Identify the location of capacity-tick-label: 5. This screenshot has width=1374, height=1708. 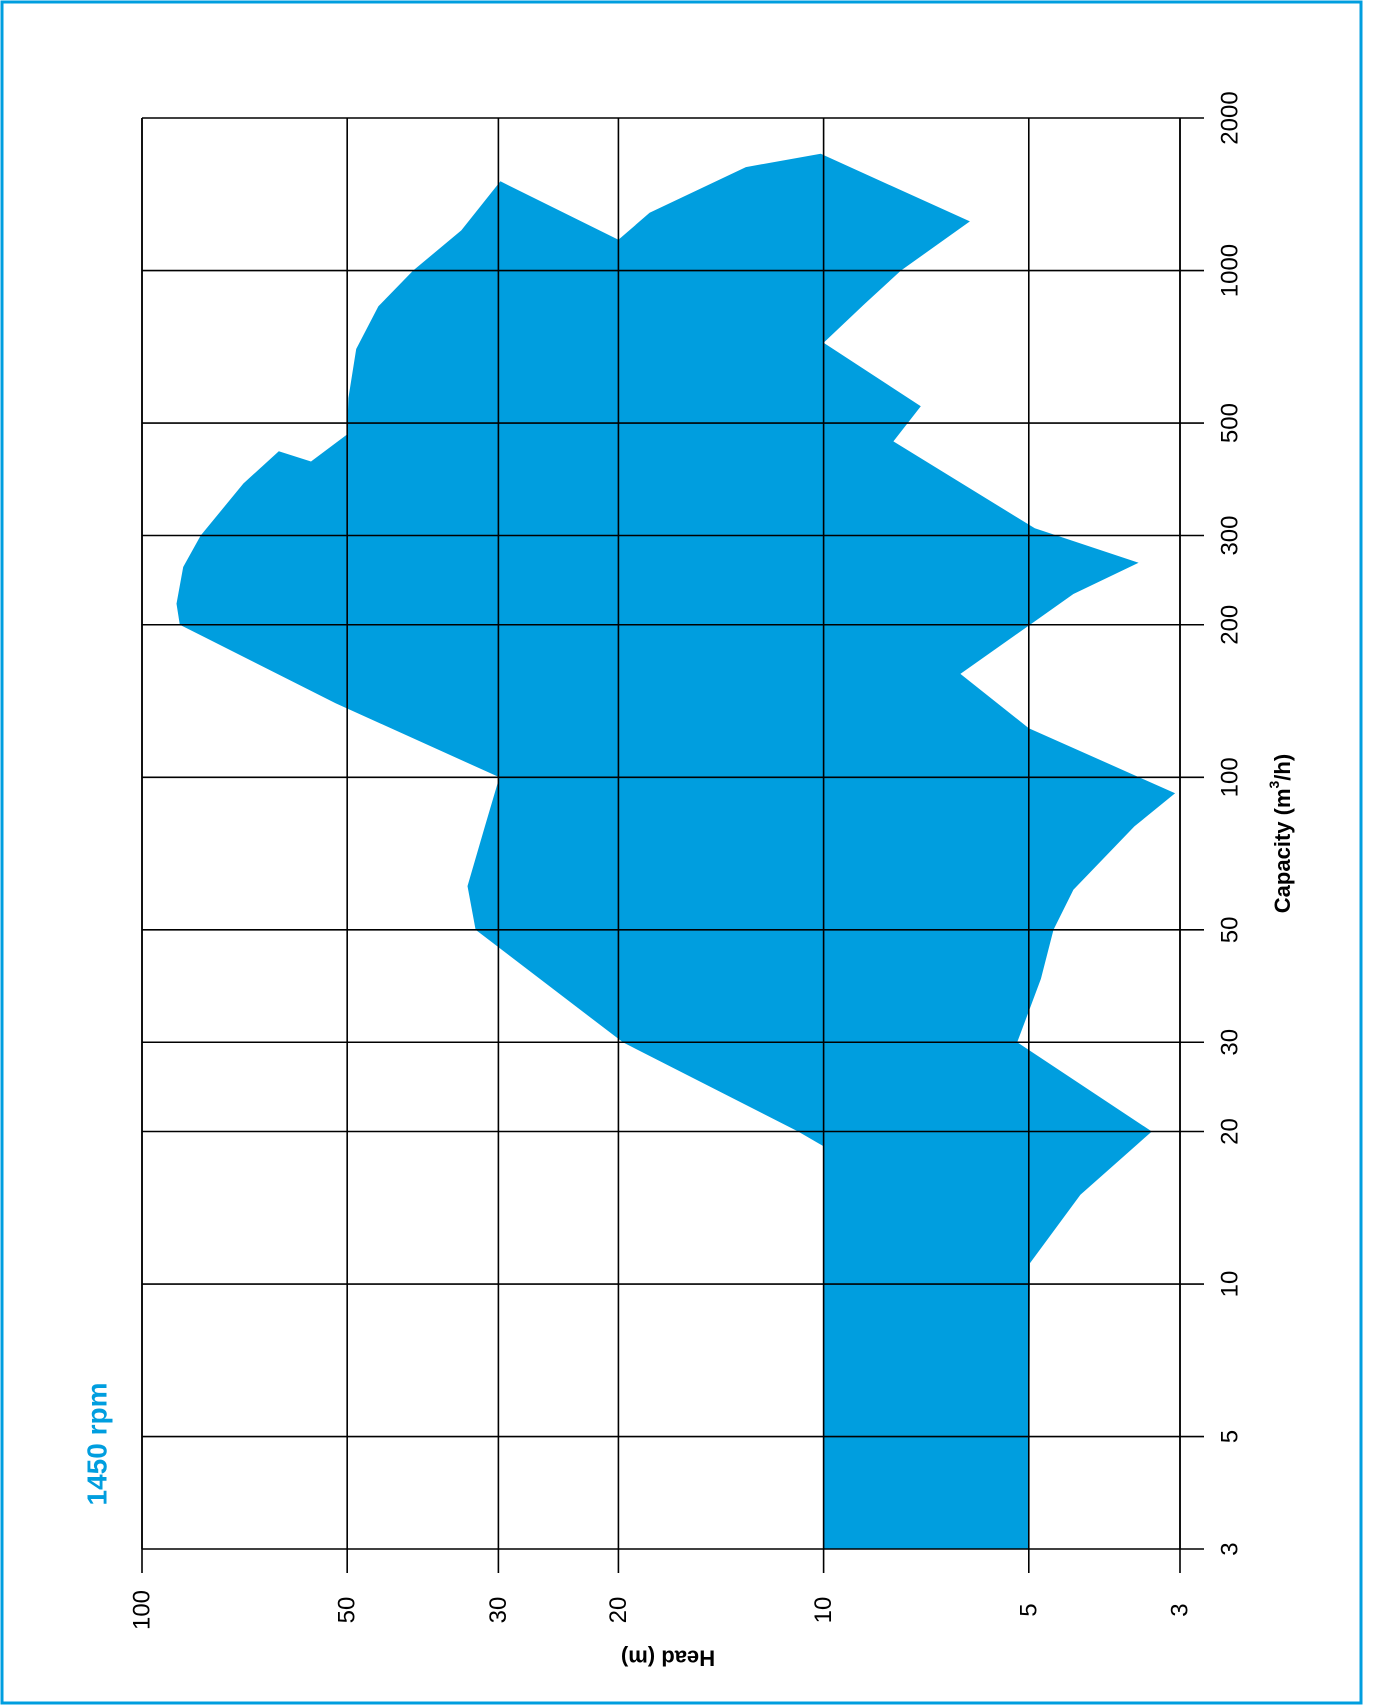
(1230, 1436).